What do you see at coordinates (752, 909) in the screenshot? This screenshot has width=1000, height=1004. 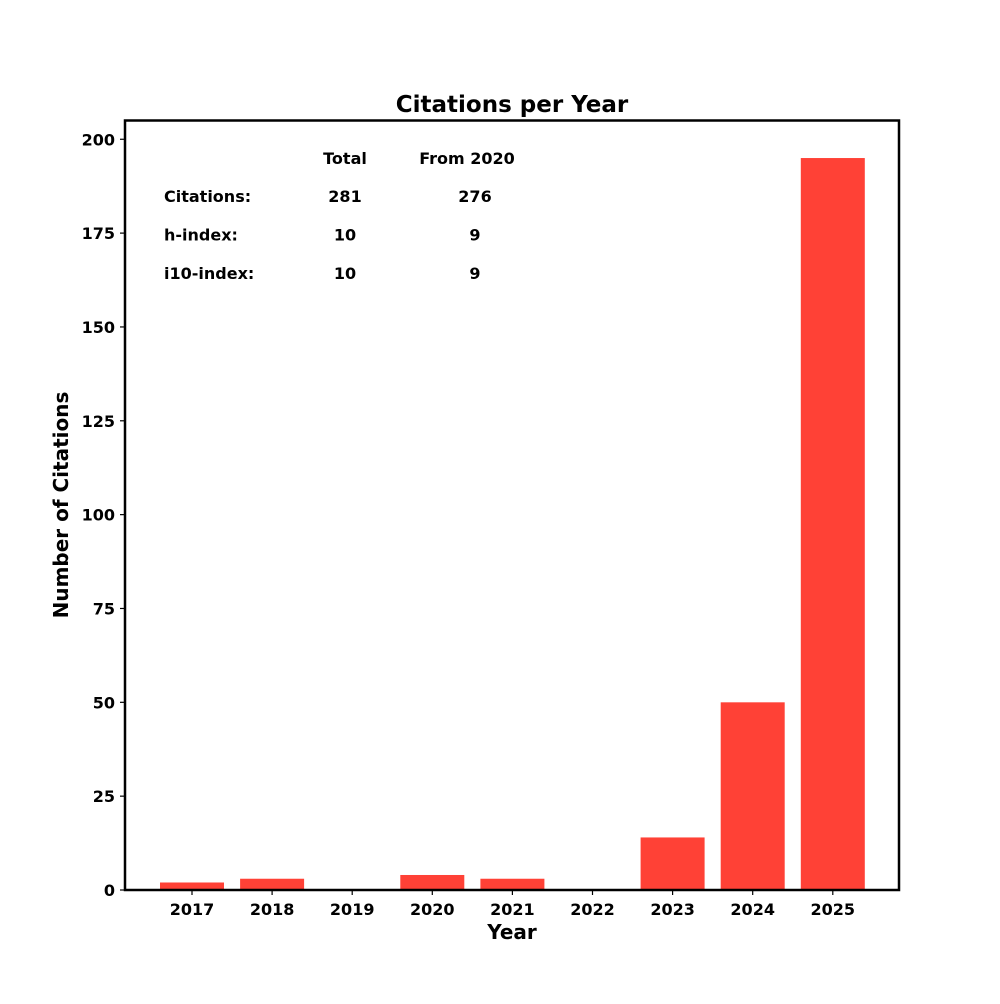 I see `x-tick-label: 2024` at bounding box center [752, 909].